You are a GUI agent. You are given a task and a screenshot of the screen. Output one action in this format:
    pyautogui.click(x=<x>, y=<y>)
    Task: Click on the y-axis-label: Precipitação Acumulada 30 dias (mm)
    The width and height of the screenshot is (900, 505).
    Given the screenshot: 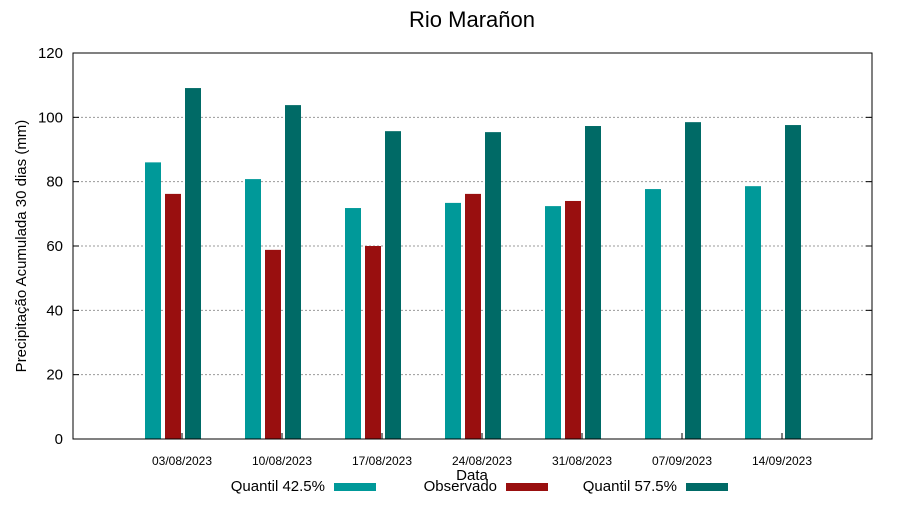 What is the action you would take?
    pyautogui.click(x=21, y=246)
    